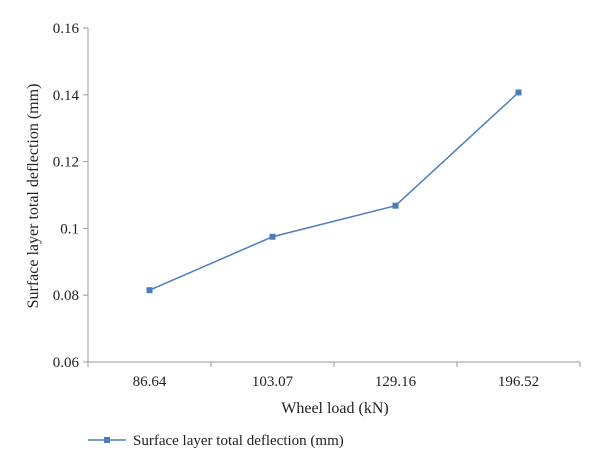  I want to click on x-tick-label: 103.07, so click(273, 382).